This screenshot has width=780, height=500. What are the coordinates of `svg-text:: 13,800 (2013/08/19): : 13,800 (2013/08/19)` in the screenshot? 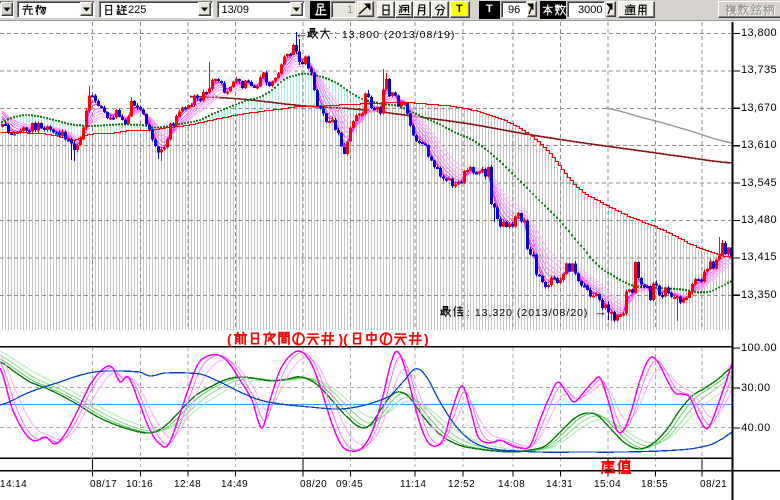 It's located at (394, 35).